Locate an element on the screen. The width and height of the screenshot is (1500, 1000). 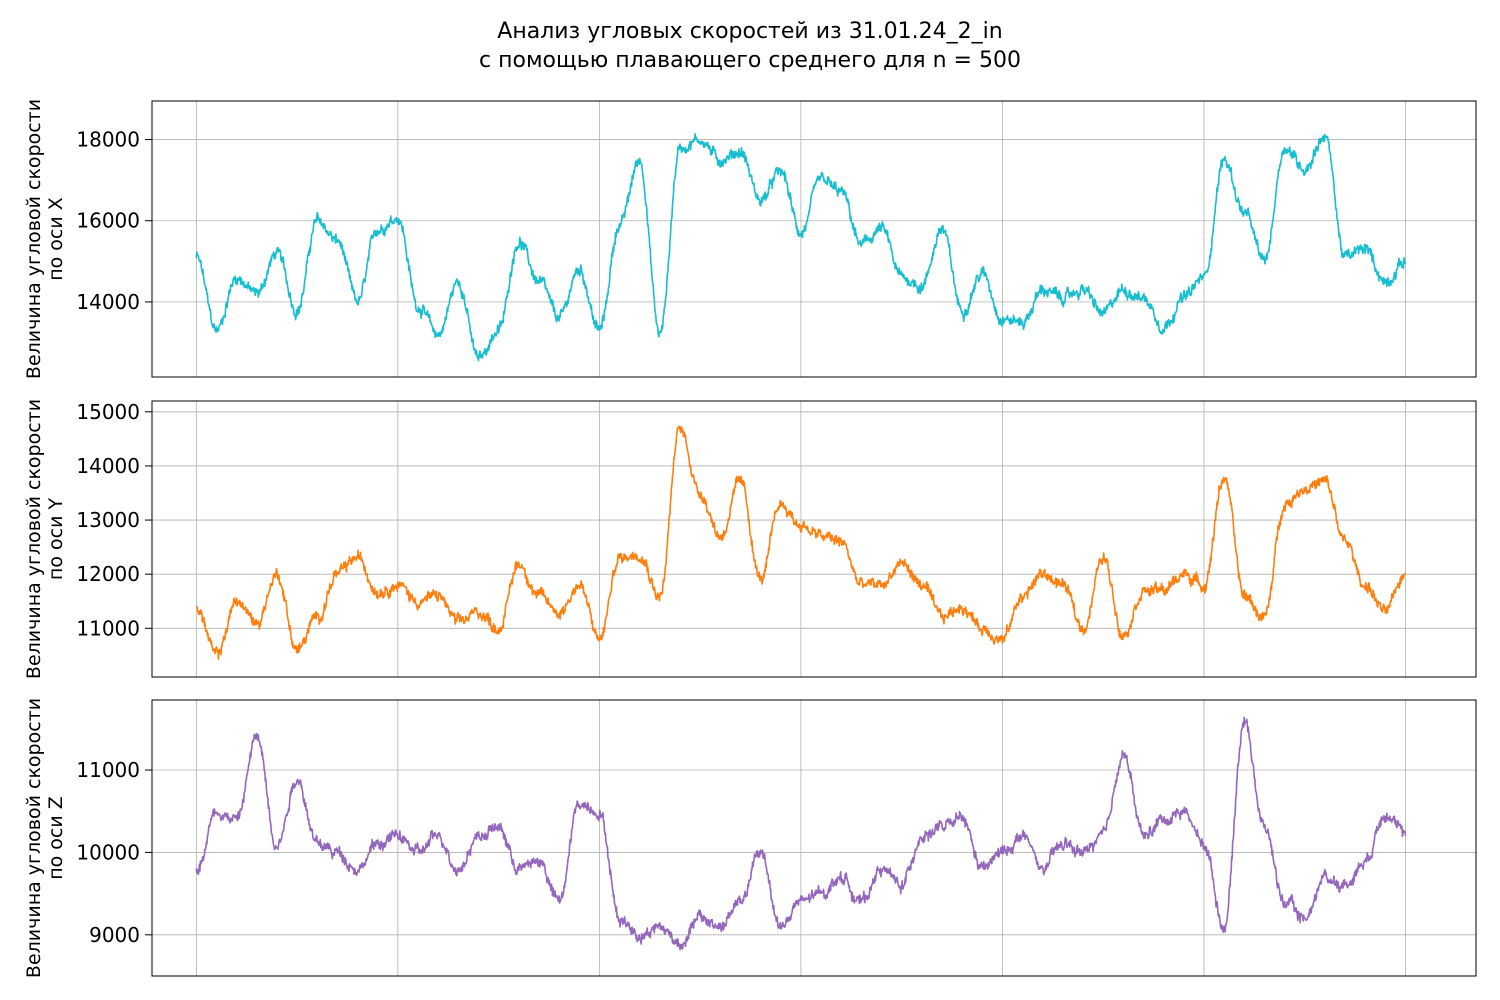
y-tick-label: 15000 is located at coordinates (108, 412).